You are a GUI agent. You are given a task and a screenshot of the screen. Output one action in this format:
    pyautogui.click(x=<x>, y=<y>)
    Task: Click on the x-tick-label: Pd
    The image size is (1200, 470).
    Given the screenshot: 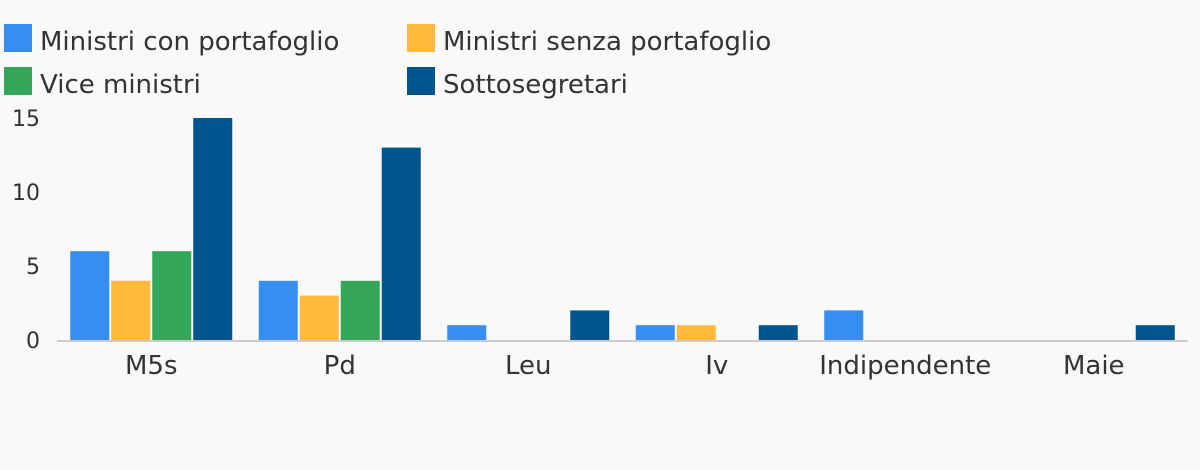 What is the action you would take?
    pyautogui.click(x=340, y=366)
    